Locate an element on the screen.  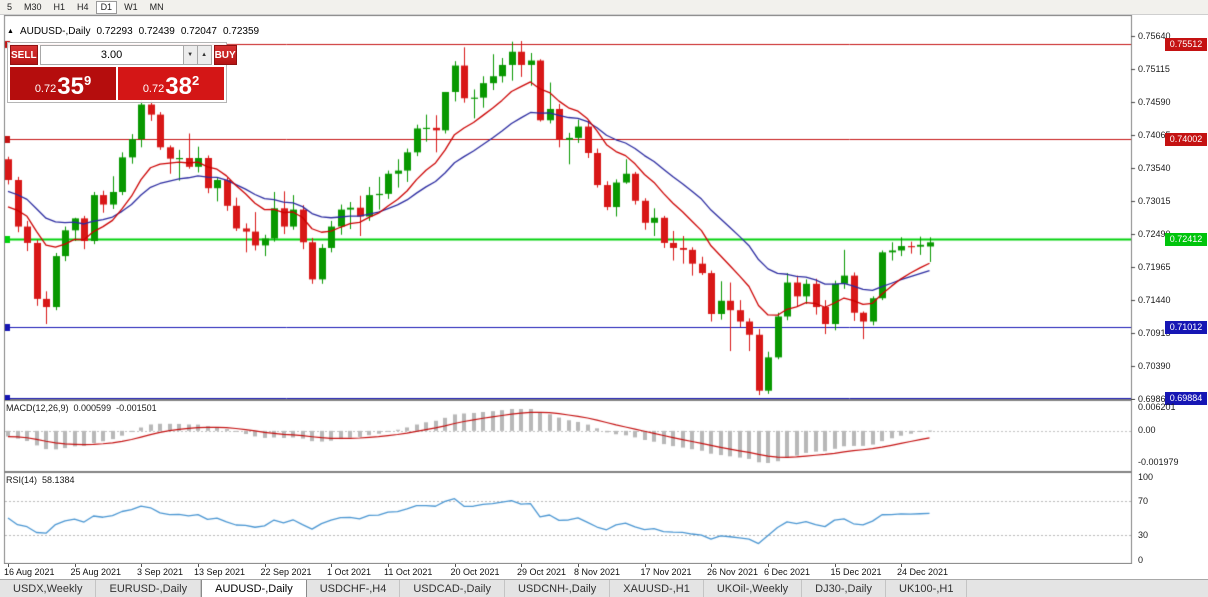
price-axis-tick: 0.71965 is located at coordinates (1154, 267).